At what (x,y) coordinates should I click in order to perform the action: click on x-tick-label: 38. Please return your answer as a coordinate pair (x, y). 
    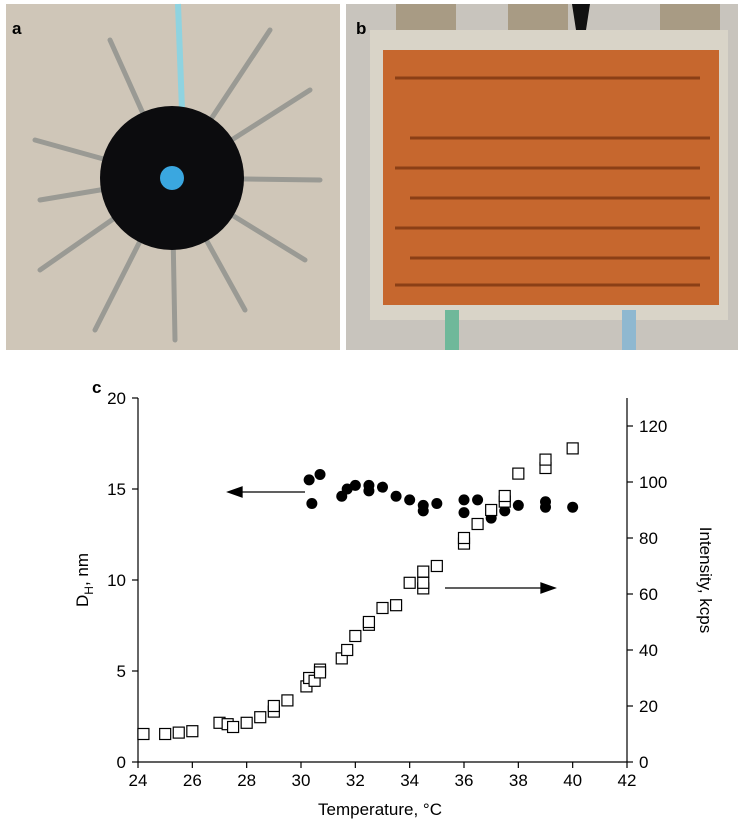
    Looking at the image, I should click on (518, 780).